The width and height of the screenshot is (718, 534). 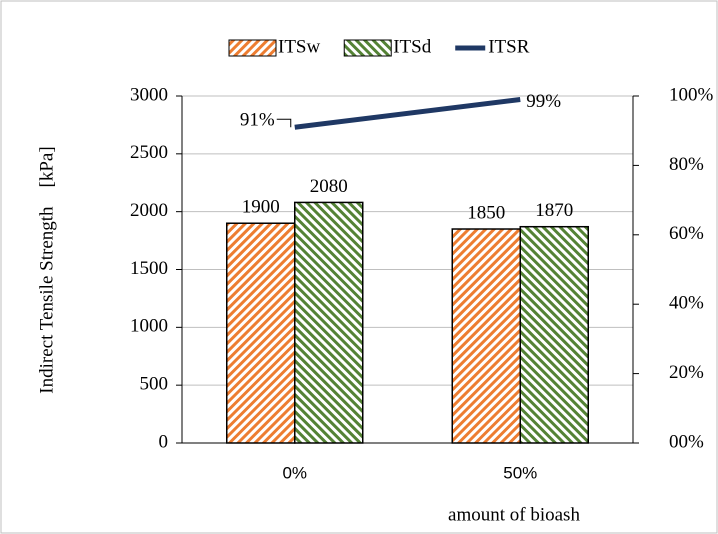 I want to click on y-tick-label: 3000, so click(x=149, y=94).